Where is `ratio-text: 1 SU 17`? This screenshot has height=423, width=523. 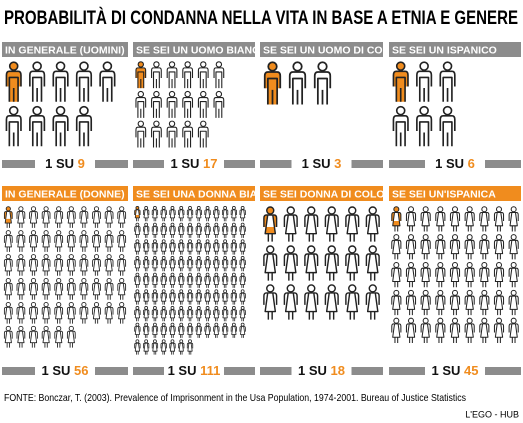
ratio-text: 1 SU 17 is located at coordinates (194, 163).